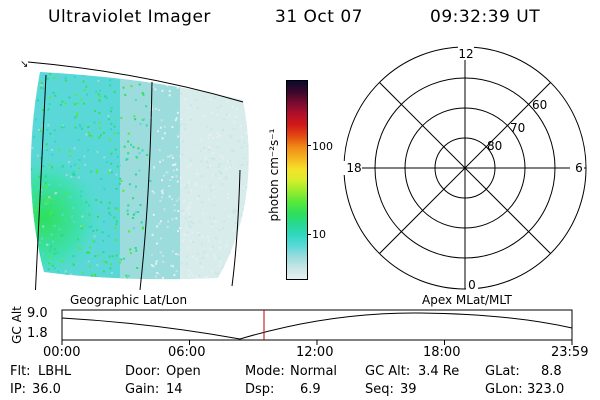 This screenshot has width=600, height=400. I want to click on dsp-value: 6.9, so click(310, 389).